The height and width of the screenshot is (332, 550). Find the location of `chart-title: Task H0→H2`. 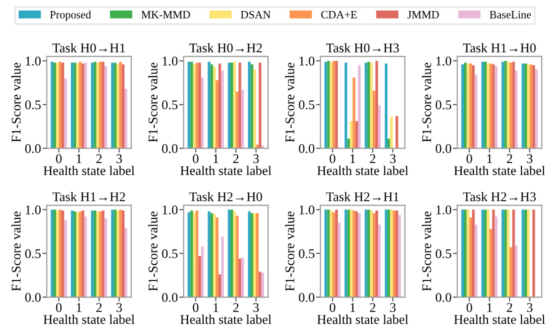

chart-title: Task H0→H2 is located at coordinates (225, 47).